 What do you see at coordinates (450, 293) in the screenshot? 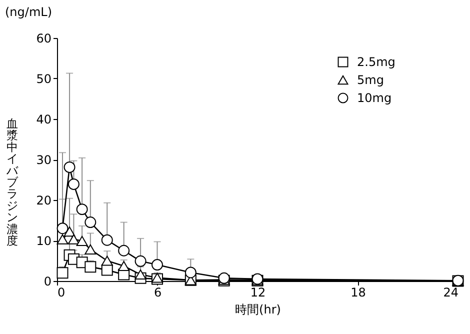
I see `x-tick-label: 24` at bounding box center [450, 293].